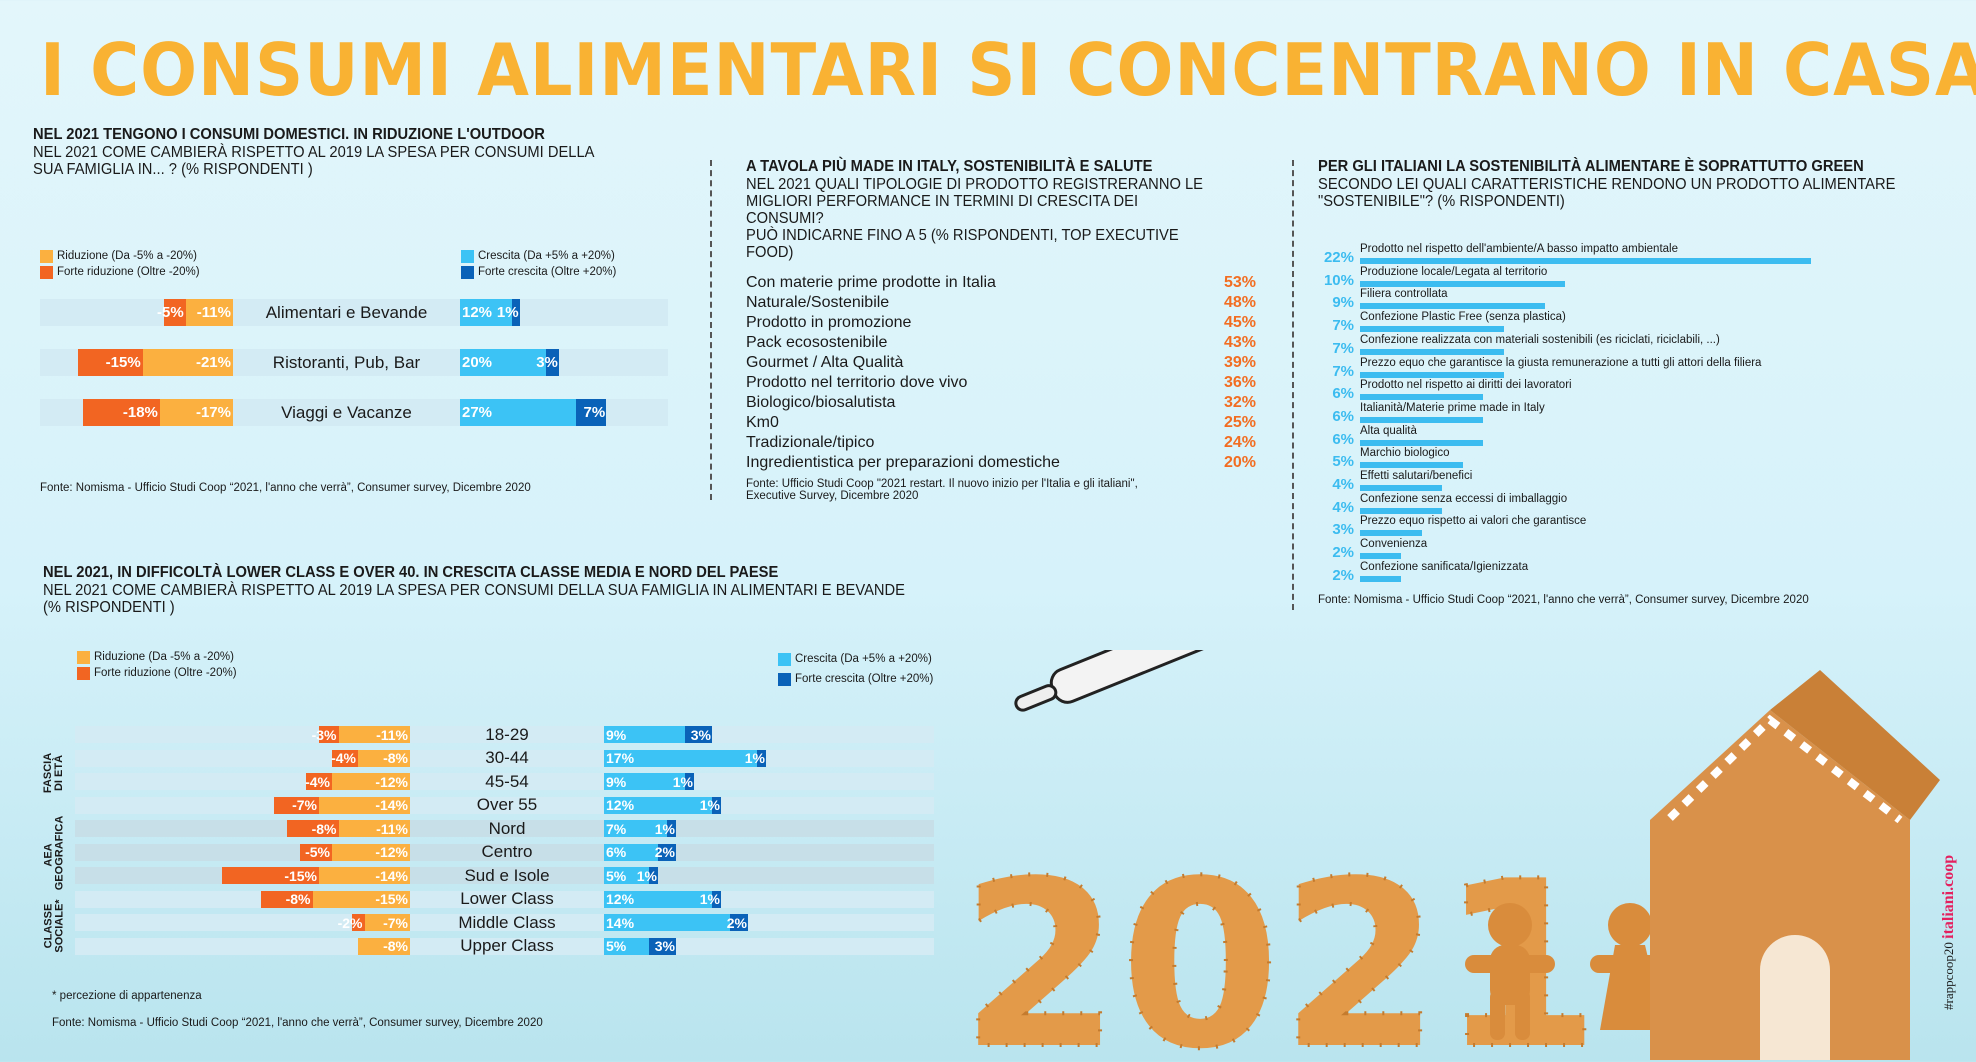 Image resolution: width=1976 pixels, height=1062 pixels. Describe the element at coordinates (1001, 403) in the screenshot. I see `list-item: Biologico/biosalutista 32%` at that location.